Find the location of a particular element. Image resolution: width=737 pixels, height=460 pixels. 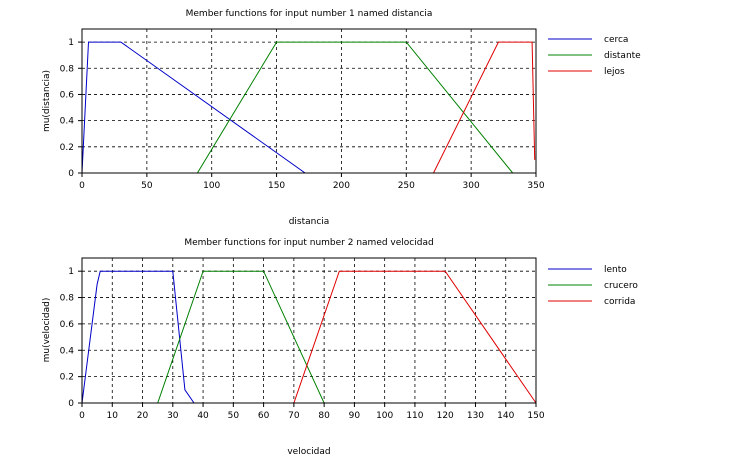

legend-label-cerca: cerca is located at coordinates (616, 40).